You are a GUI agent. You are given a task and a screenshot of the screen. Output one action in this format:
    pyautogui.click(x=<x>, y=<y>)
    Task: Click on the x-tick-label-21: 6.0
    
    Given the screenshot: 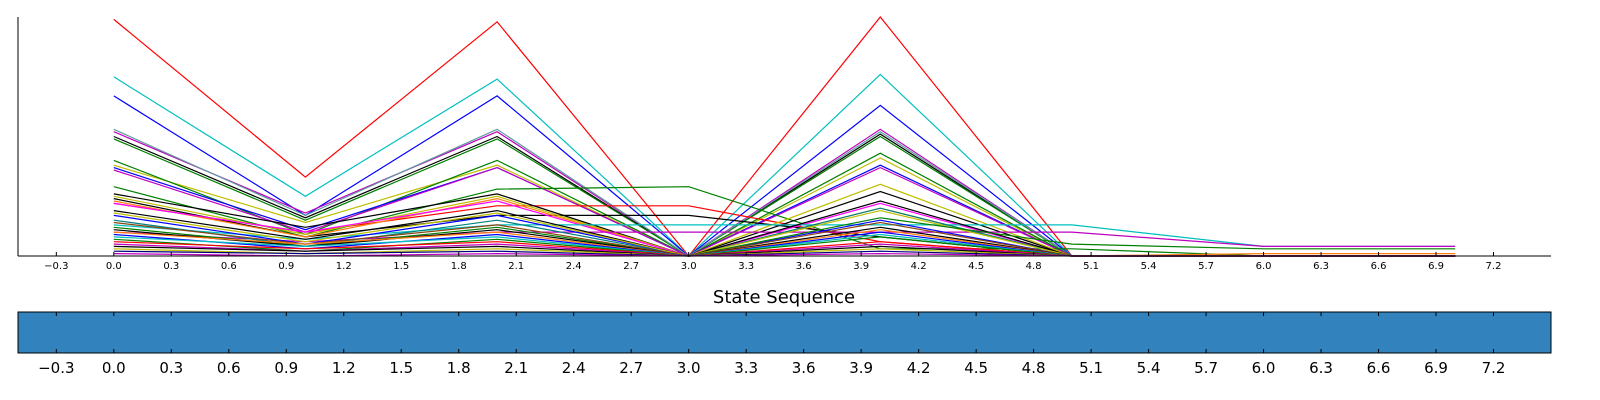 What is the action you would take?
    pyautogui.click(x=1264, y=266)
    